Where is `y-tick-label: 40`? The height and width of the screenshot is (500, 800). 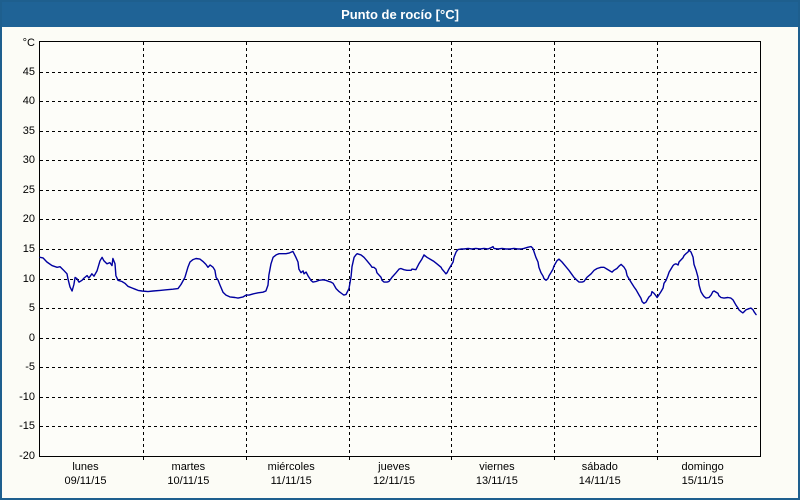 y-tick-label: 40 is located at coordinates (28, 101).